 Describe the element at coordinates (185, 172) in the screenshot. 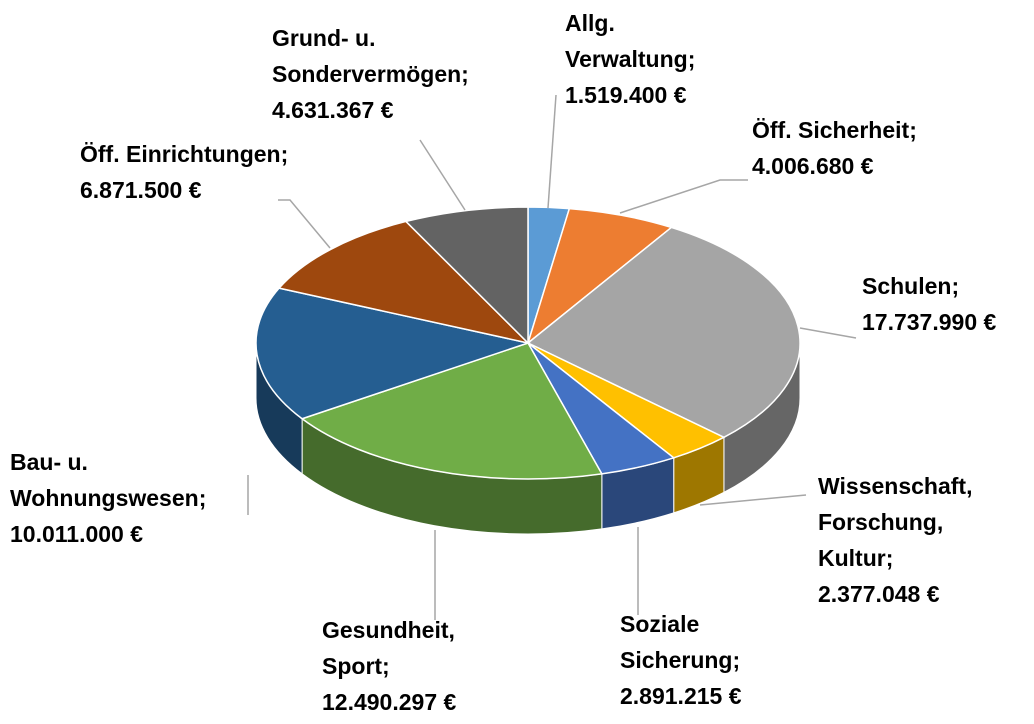

I see `data-label: Öff. Einrichtungen; 6.871.500 €` at that location.